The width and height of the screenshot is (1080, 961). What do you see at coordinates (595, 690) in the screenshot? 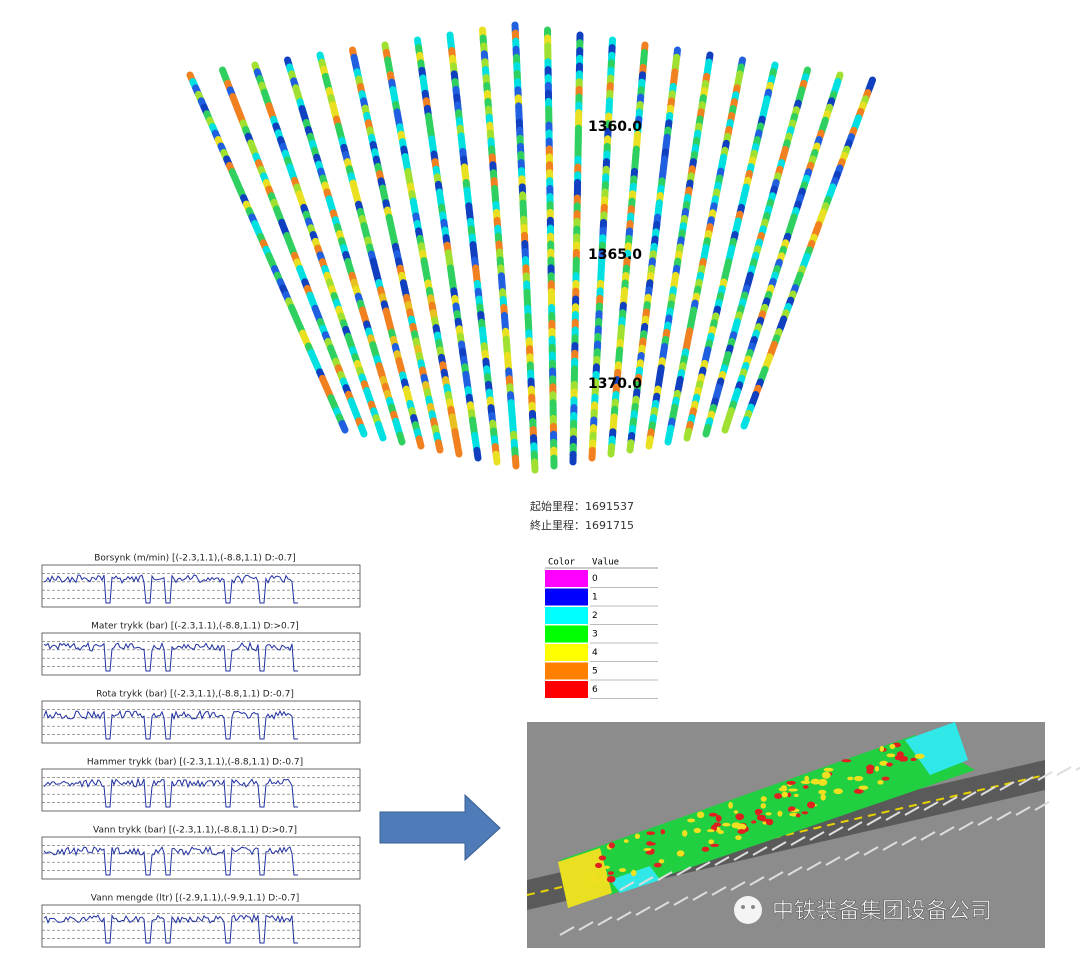
I see `legend-value: 6` at bounding box center [595, 690].